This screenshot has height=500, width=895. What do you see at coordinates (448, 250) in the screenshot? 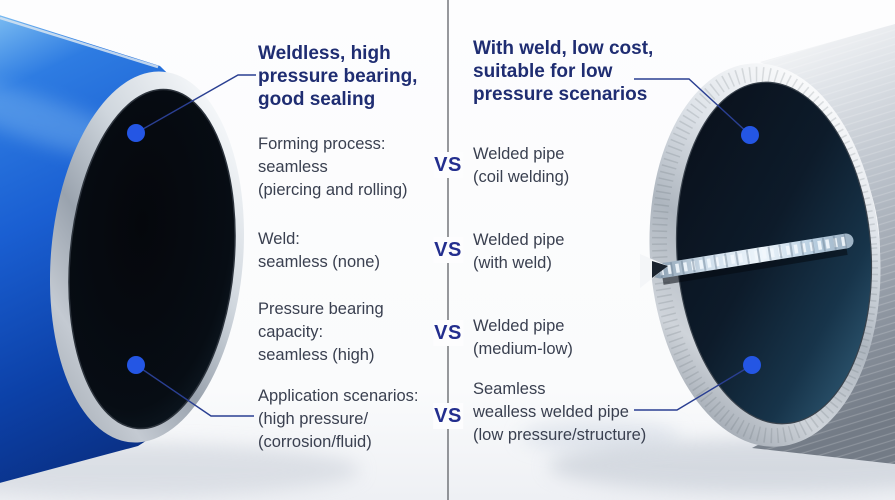
I see `vs-label-2: VS` at bounding box center [448, 250].